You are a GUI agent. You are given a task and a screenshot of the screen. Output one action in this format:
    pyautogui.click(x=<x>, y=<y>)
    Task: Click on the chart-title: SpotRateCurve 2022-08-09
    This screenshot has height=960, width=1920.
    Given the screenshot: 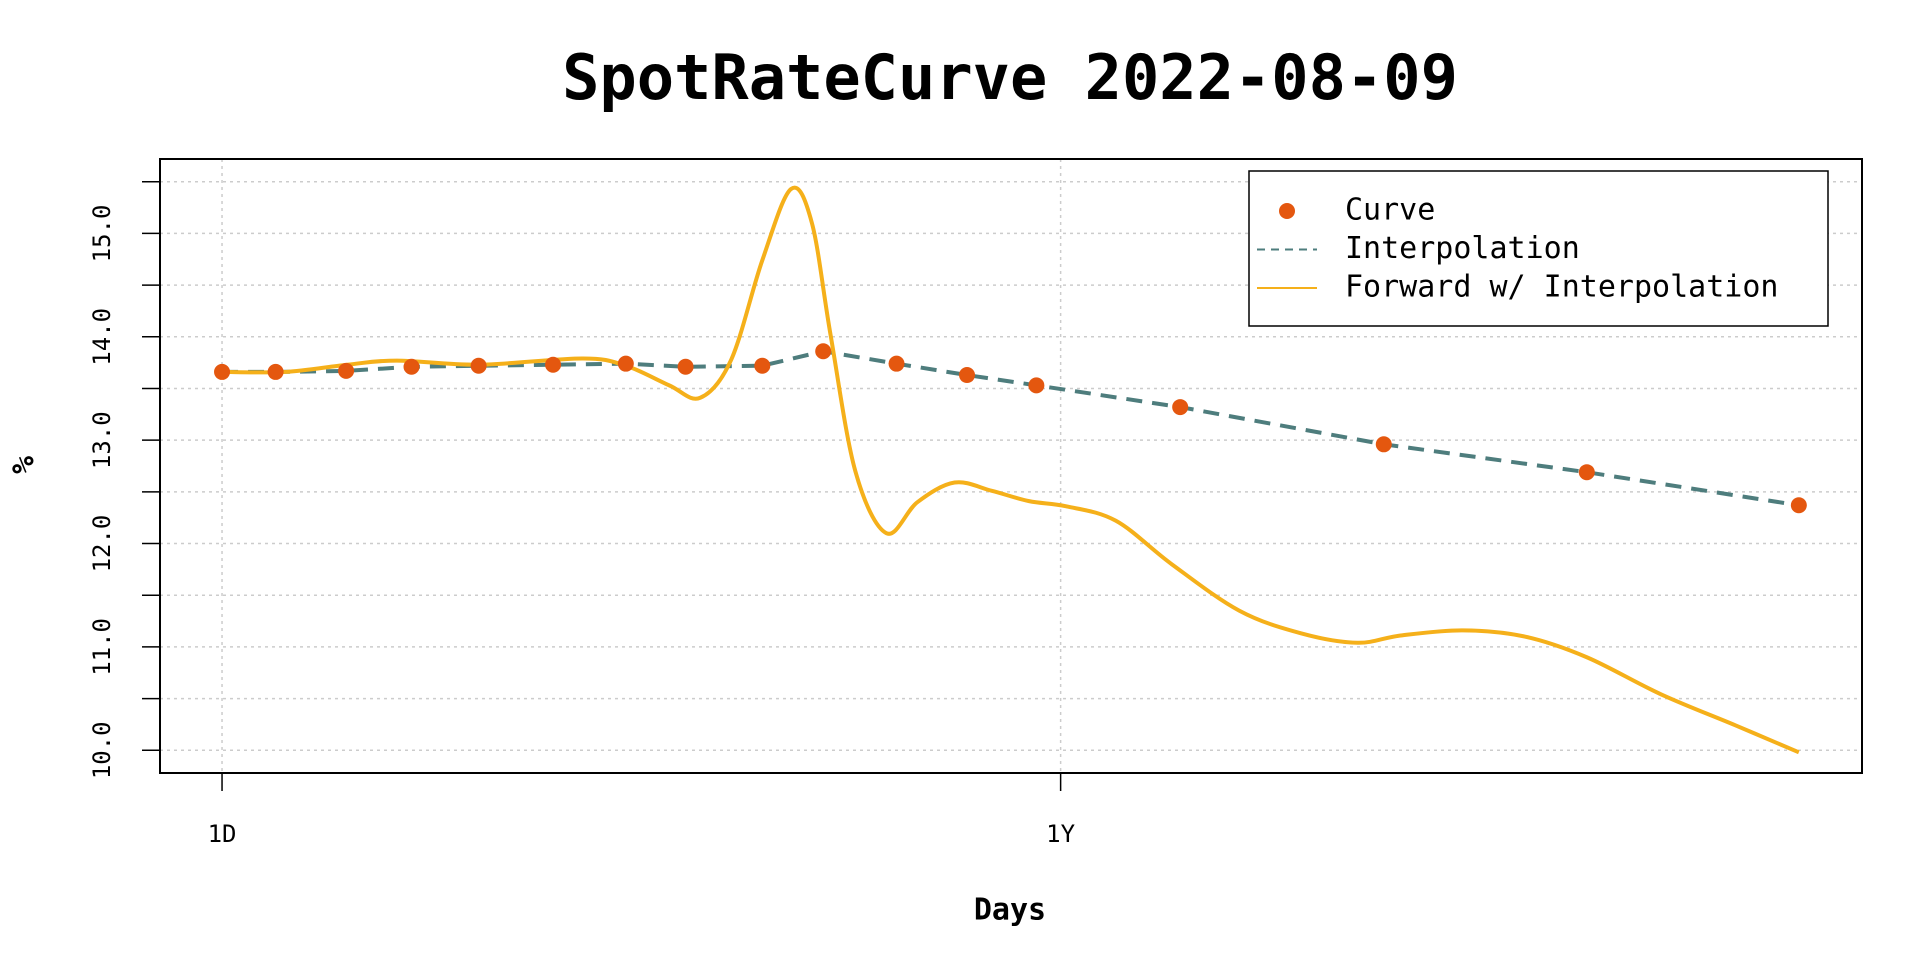 What is the action you would take?
    pyautogui.click(x=1010, y=77)
    